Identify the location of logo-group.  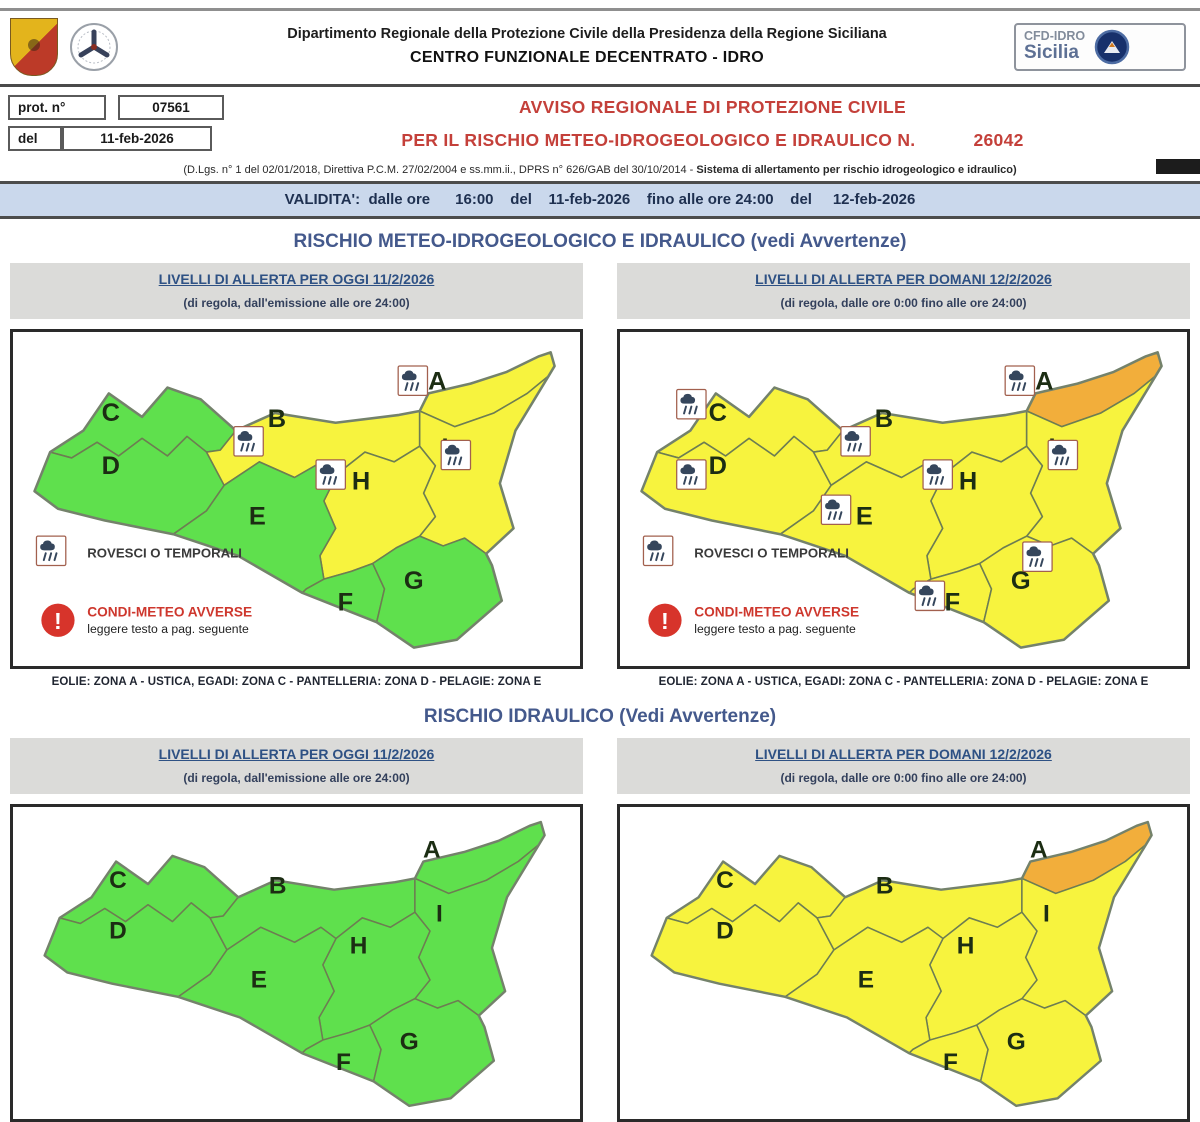
(85, 47).